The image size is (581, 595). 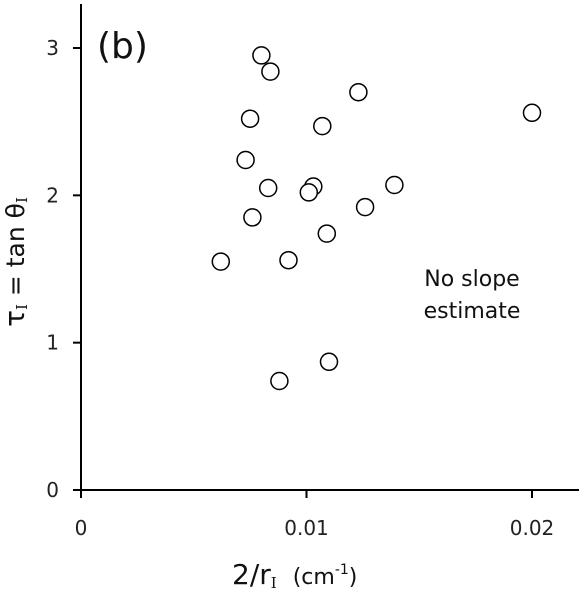 What do you see at coordinates (471, 279) in the screenshot?
I see `annotation-line-1: No slope` at bounding box center [471, 279].